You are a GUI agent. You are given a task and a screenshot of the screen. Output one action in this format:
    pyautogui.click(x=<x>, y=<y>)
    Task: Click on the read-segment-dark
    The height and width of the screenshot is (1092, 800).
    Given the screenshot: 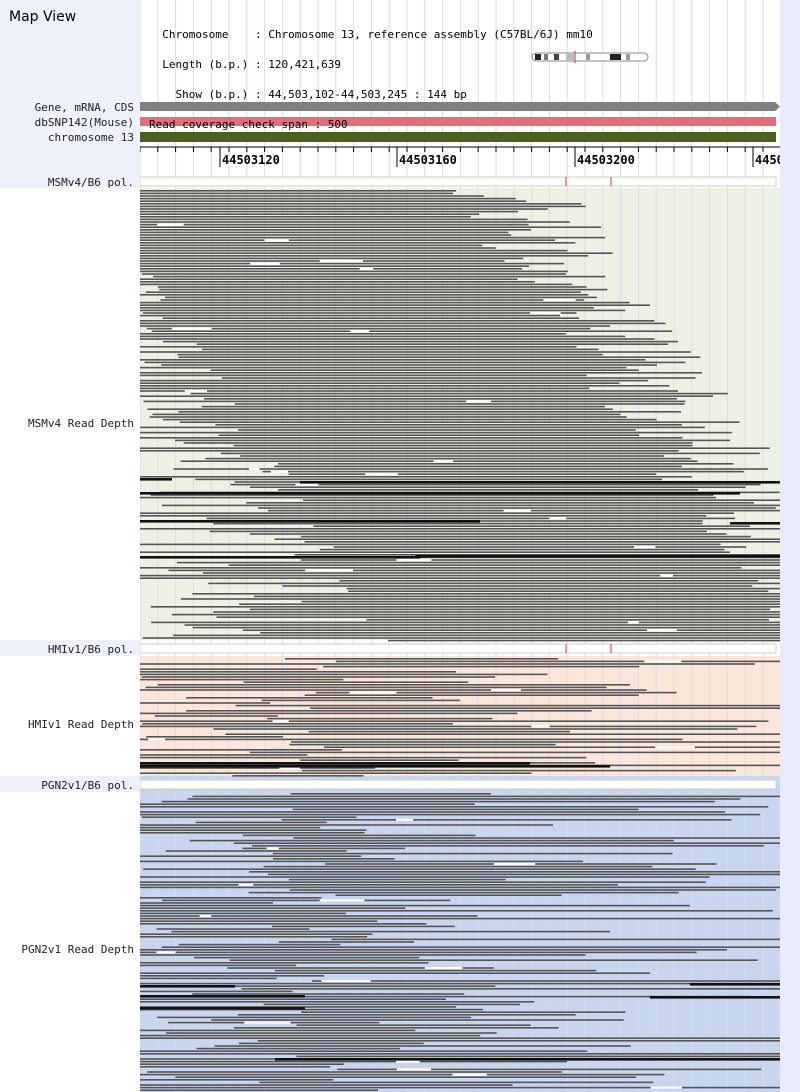 What is the action you would take?
    pyautogui.click(x=745, y=984)
    